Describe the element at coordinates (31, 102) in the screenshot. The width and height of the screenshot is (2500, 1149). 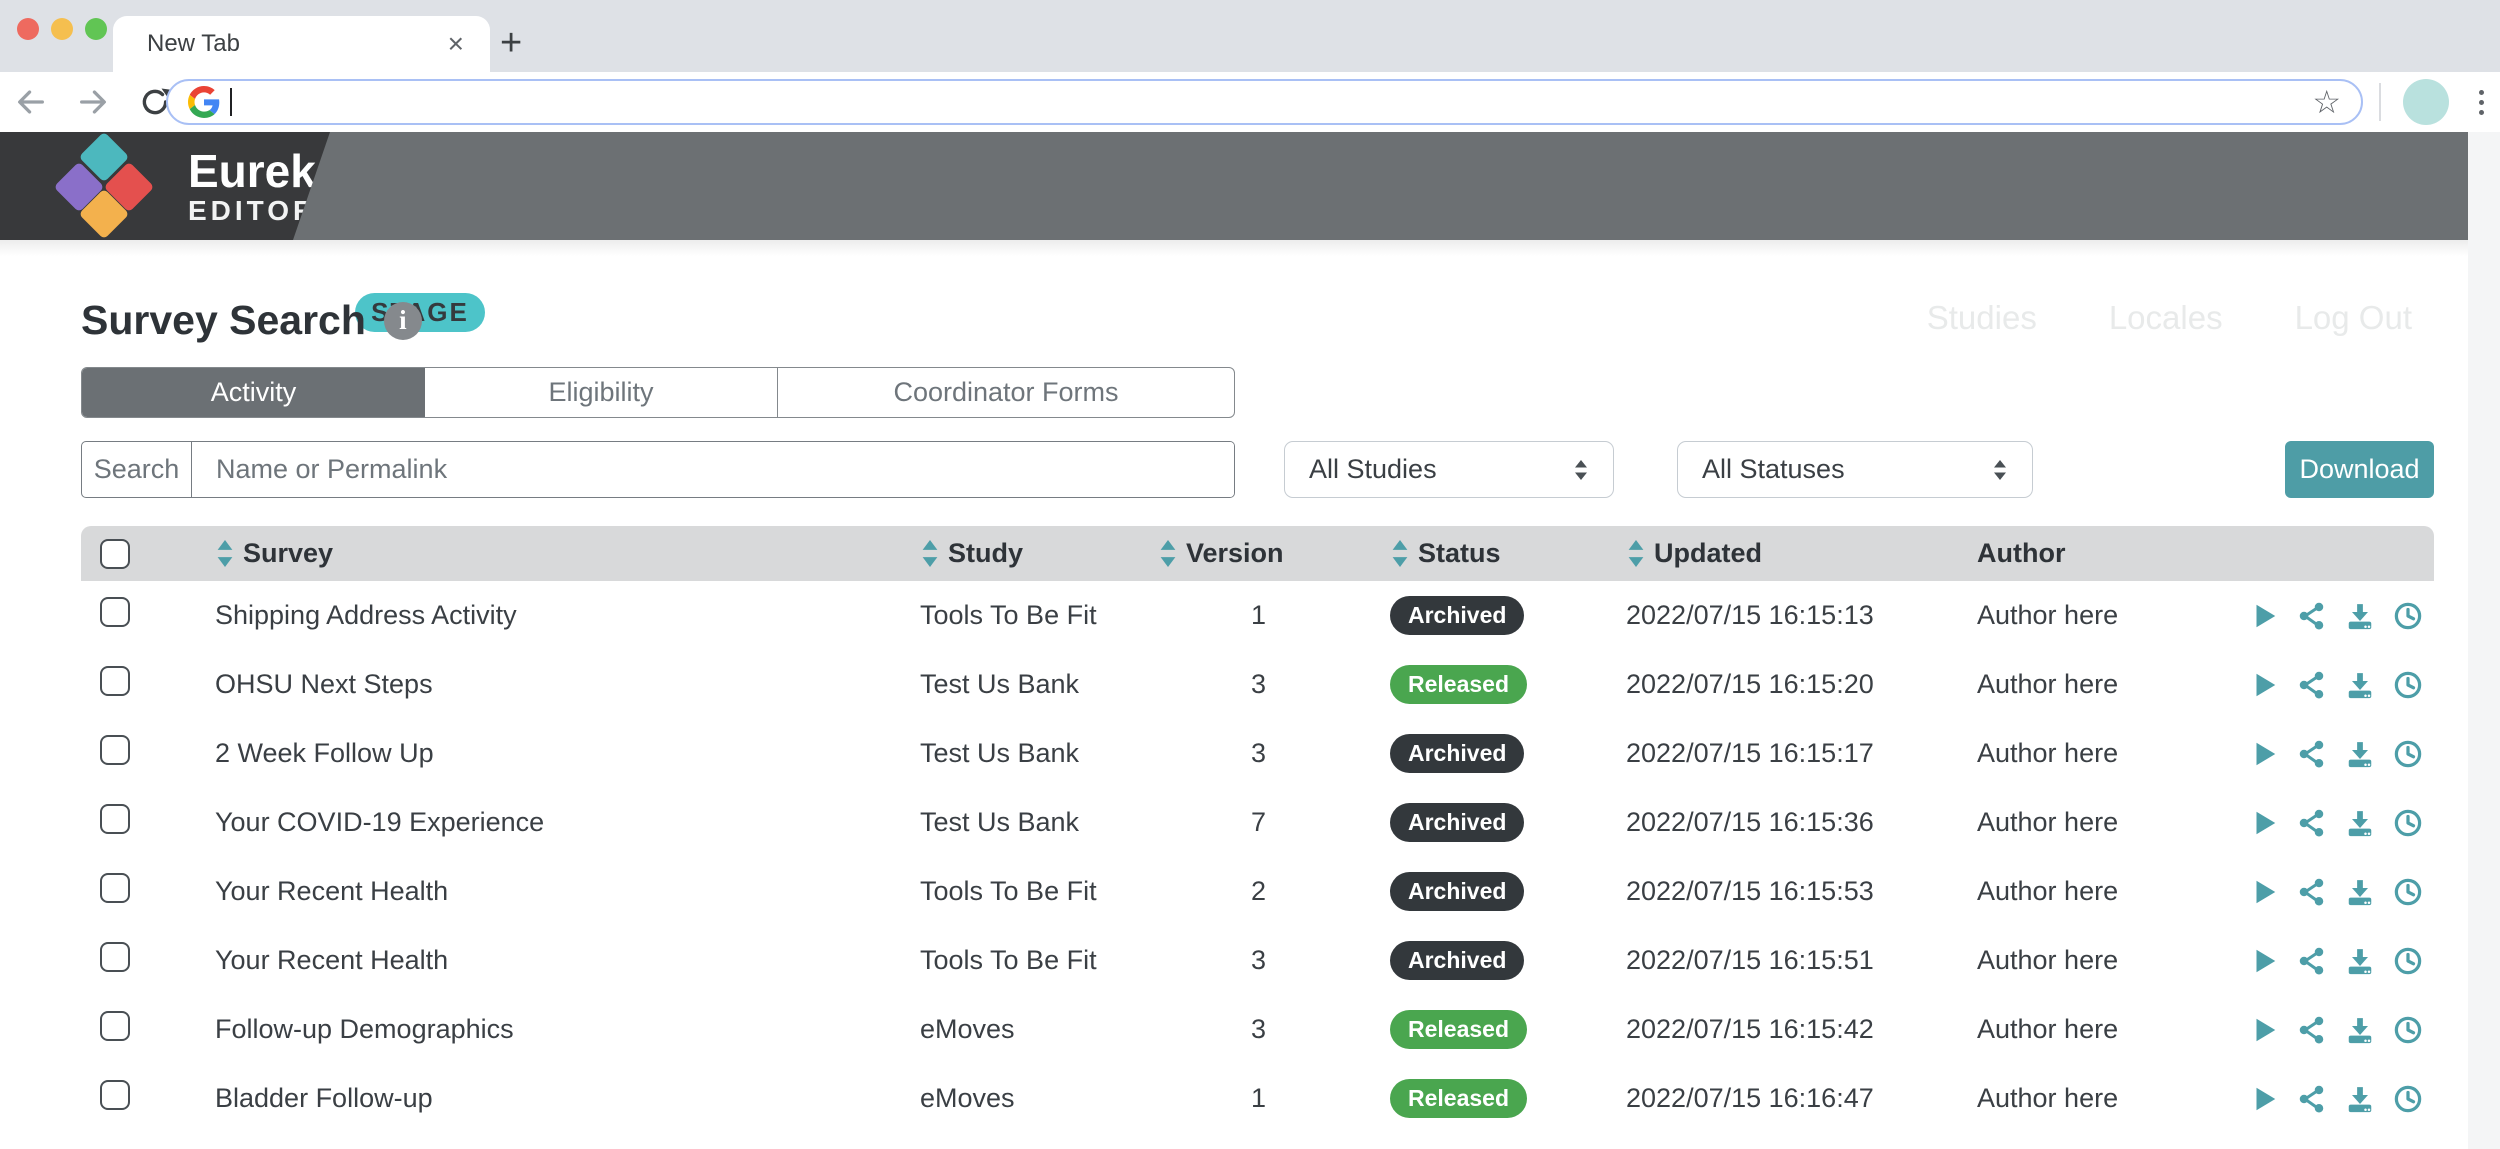
I see `back-icon` at that location.